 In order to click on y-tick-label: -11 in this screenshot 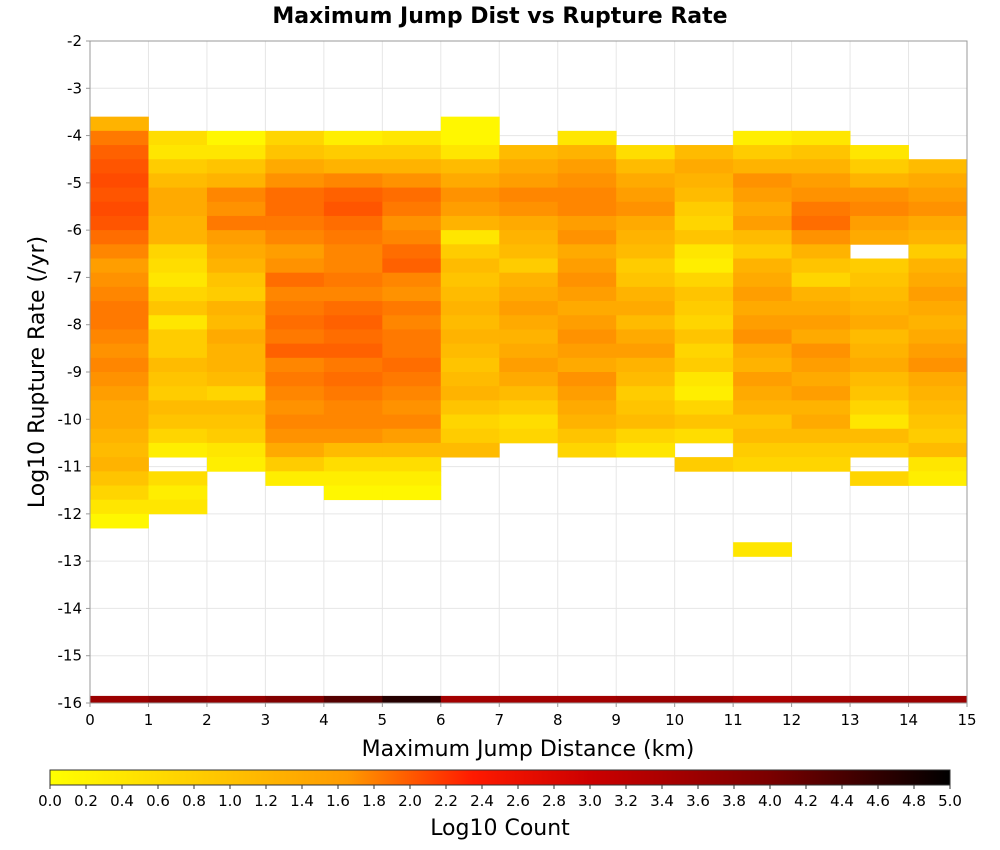, I will do `click(70, 467)`.